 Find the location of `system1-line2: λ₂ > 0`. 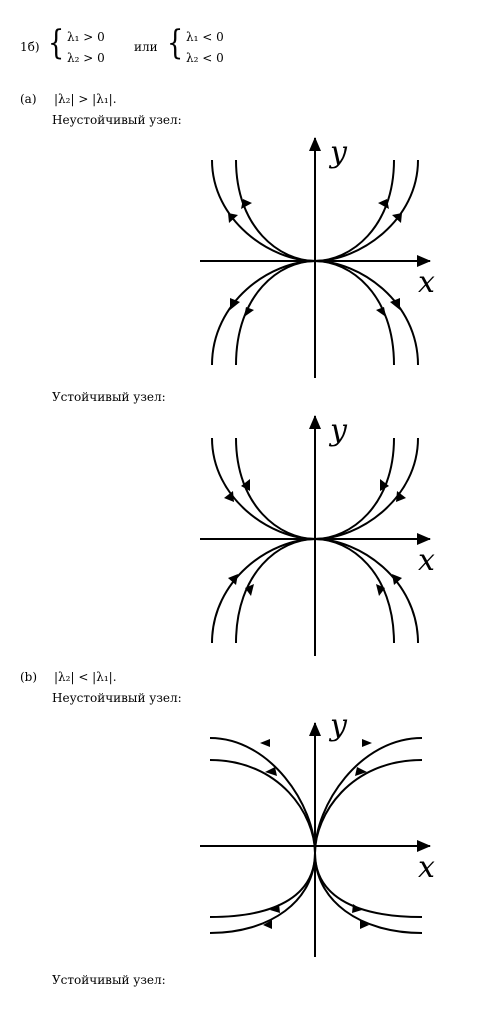

system1-line2: λ₂ > 0 is located at coordinates (86, 58).